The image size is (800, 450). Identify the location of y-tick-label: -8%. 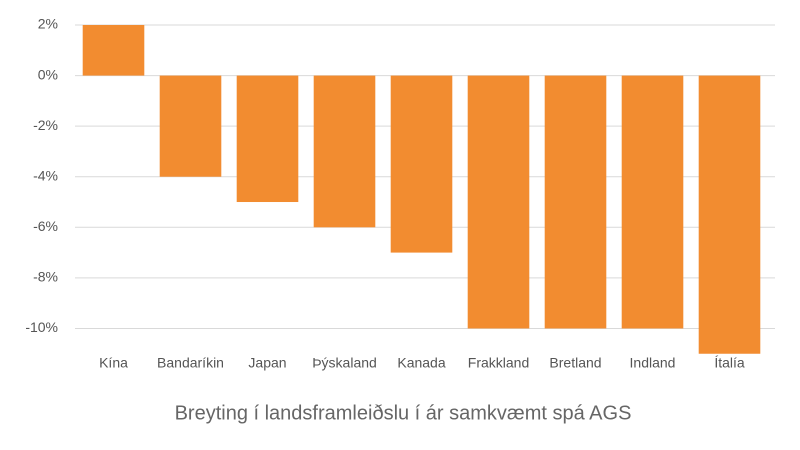
(45, 277).